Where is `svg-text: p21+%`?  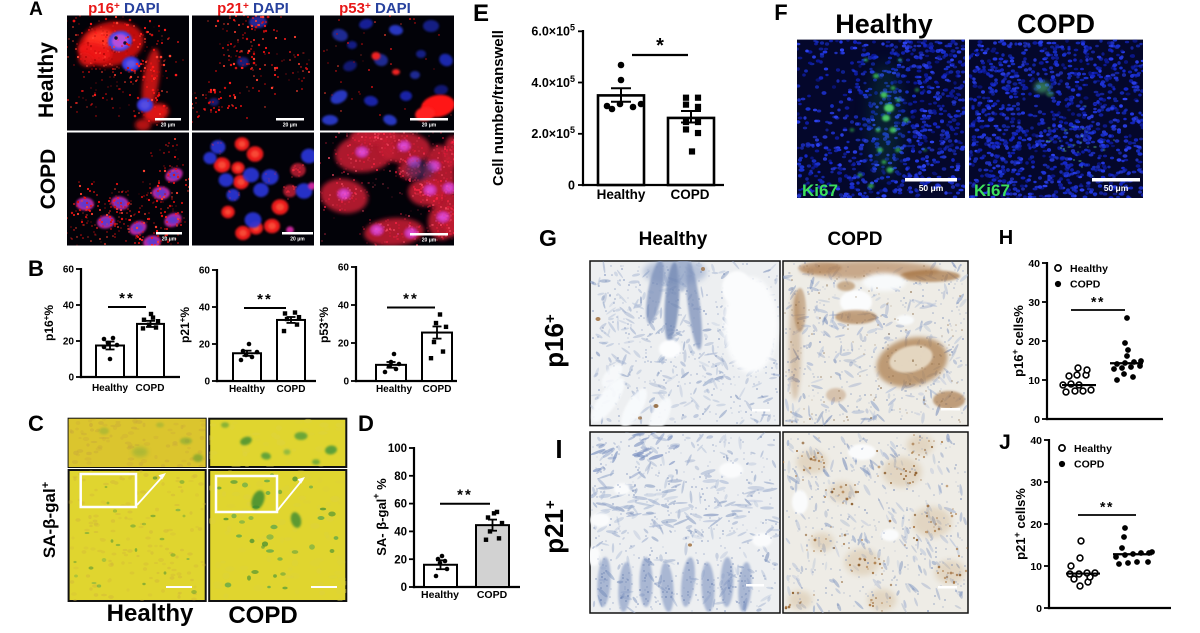
svg-text: p21+% is located at coordinates (185, 325).